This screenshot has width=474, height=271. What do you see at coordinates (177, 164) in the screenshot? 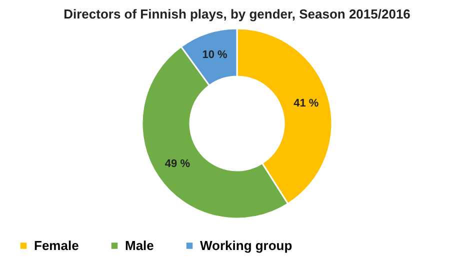
I see `data-label: 49 %` at bounding box center [177, 164].